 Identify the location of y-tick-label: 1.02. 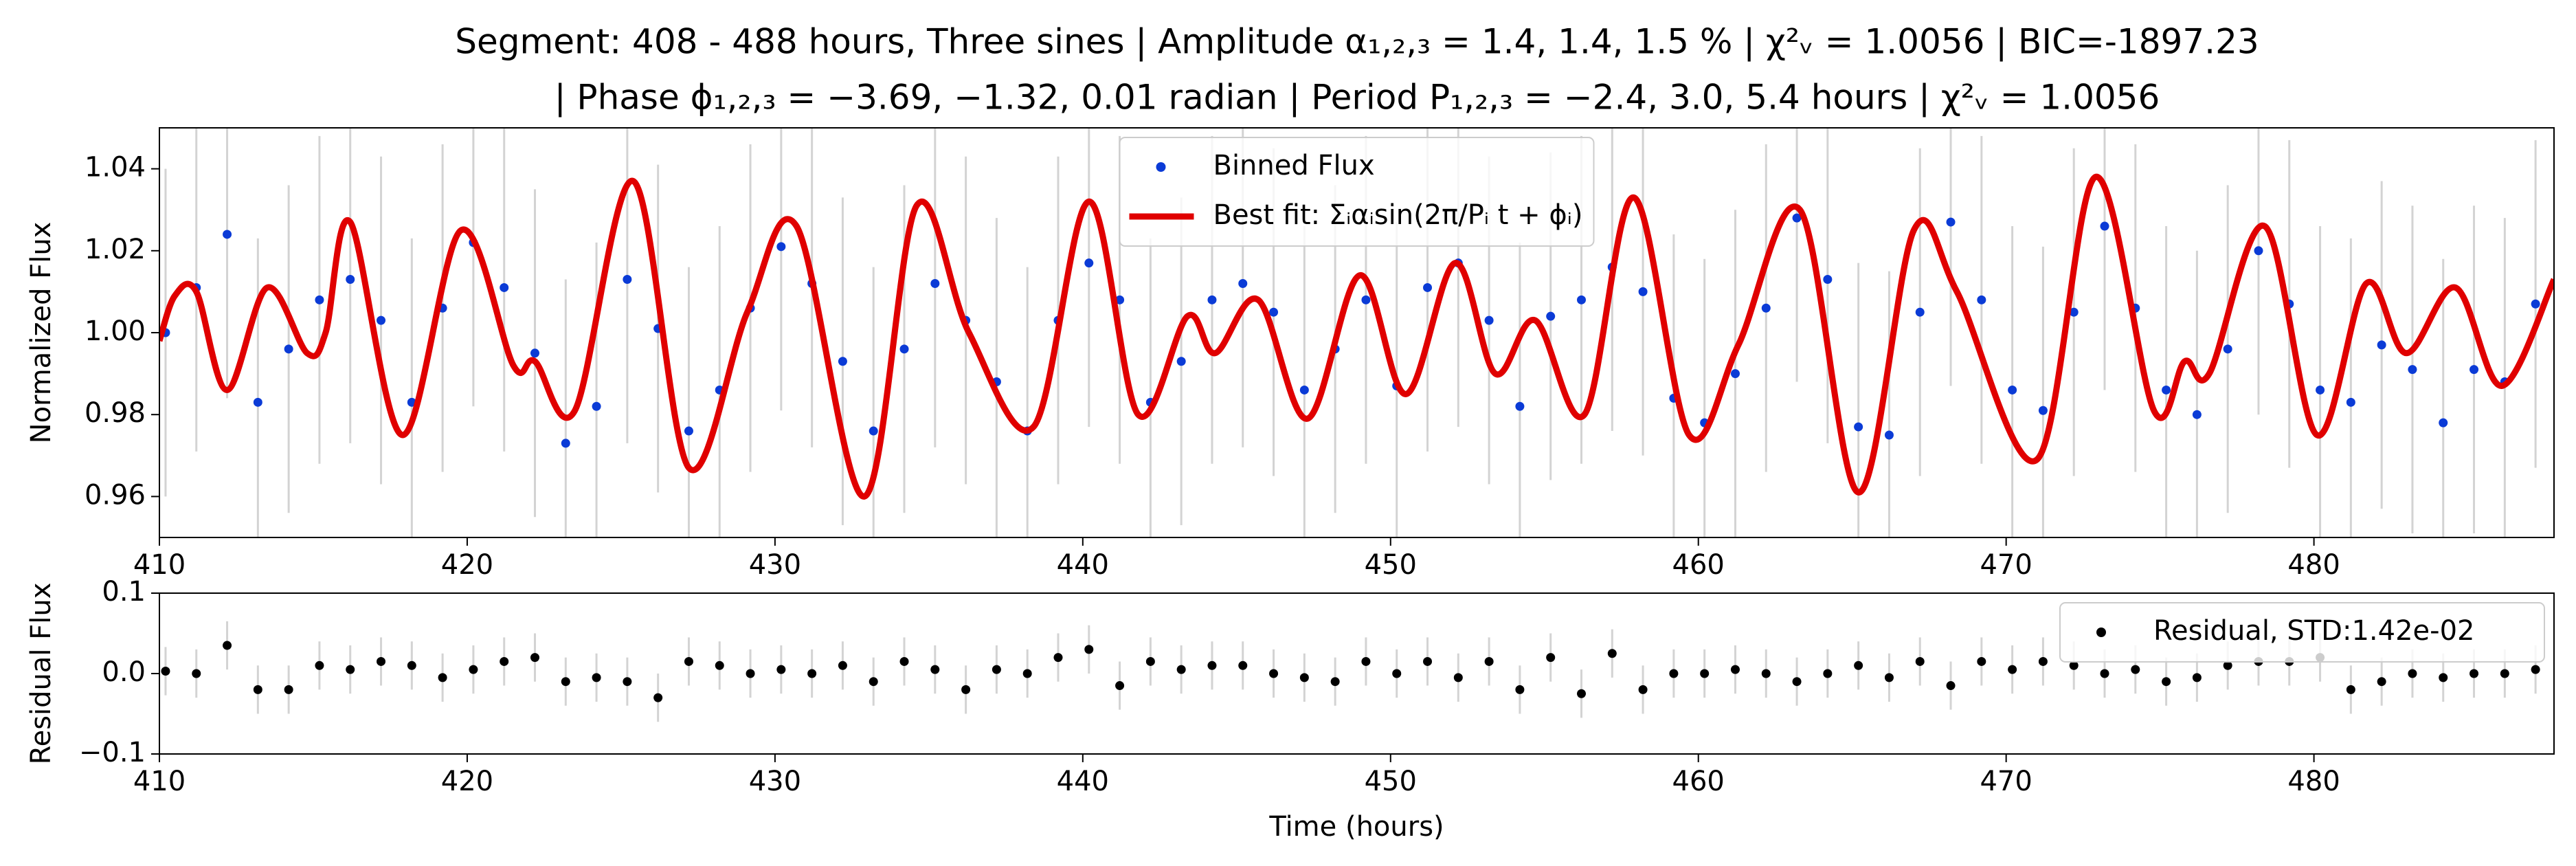
(115, 249).